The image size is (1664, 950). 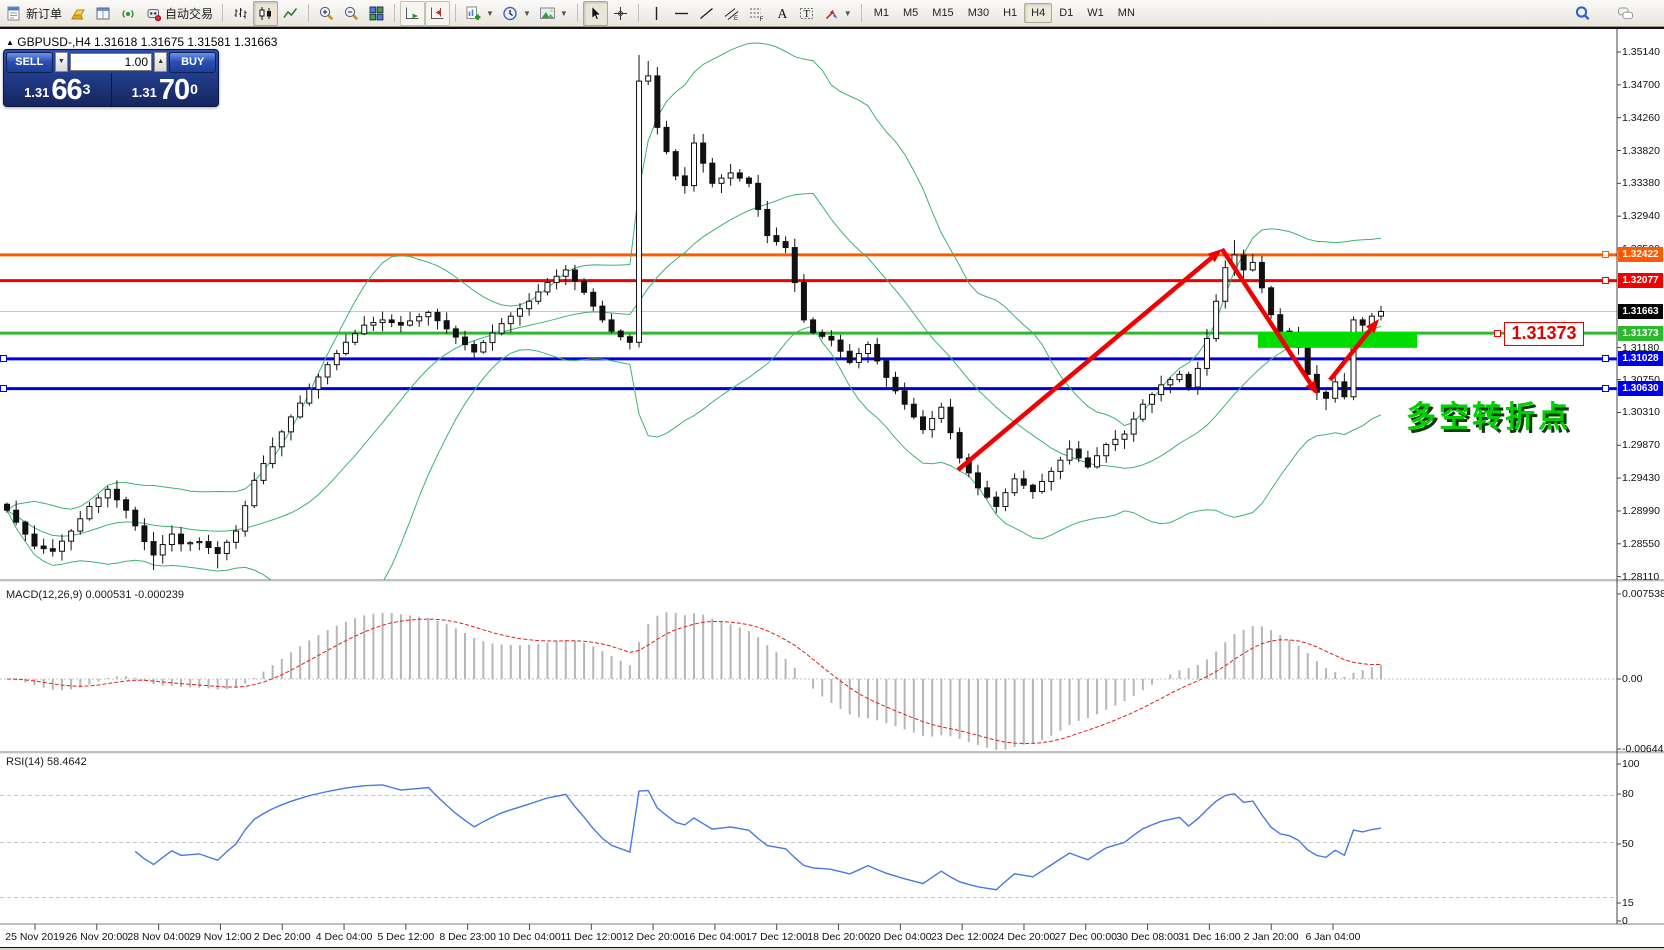 I want to click on data-window-button, so click(x=103, y=13).